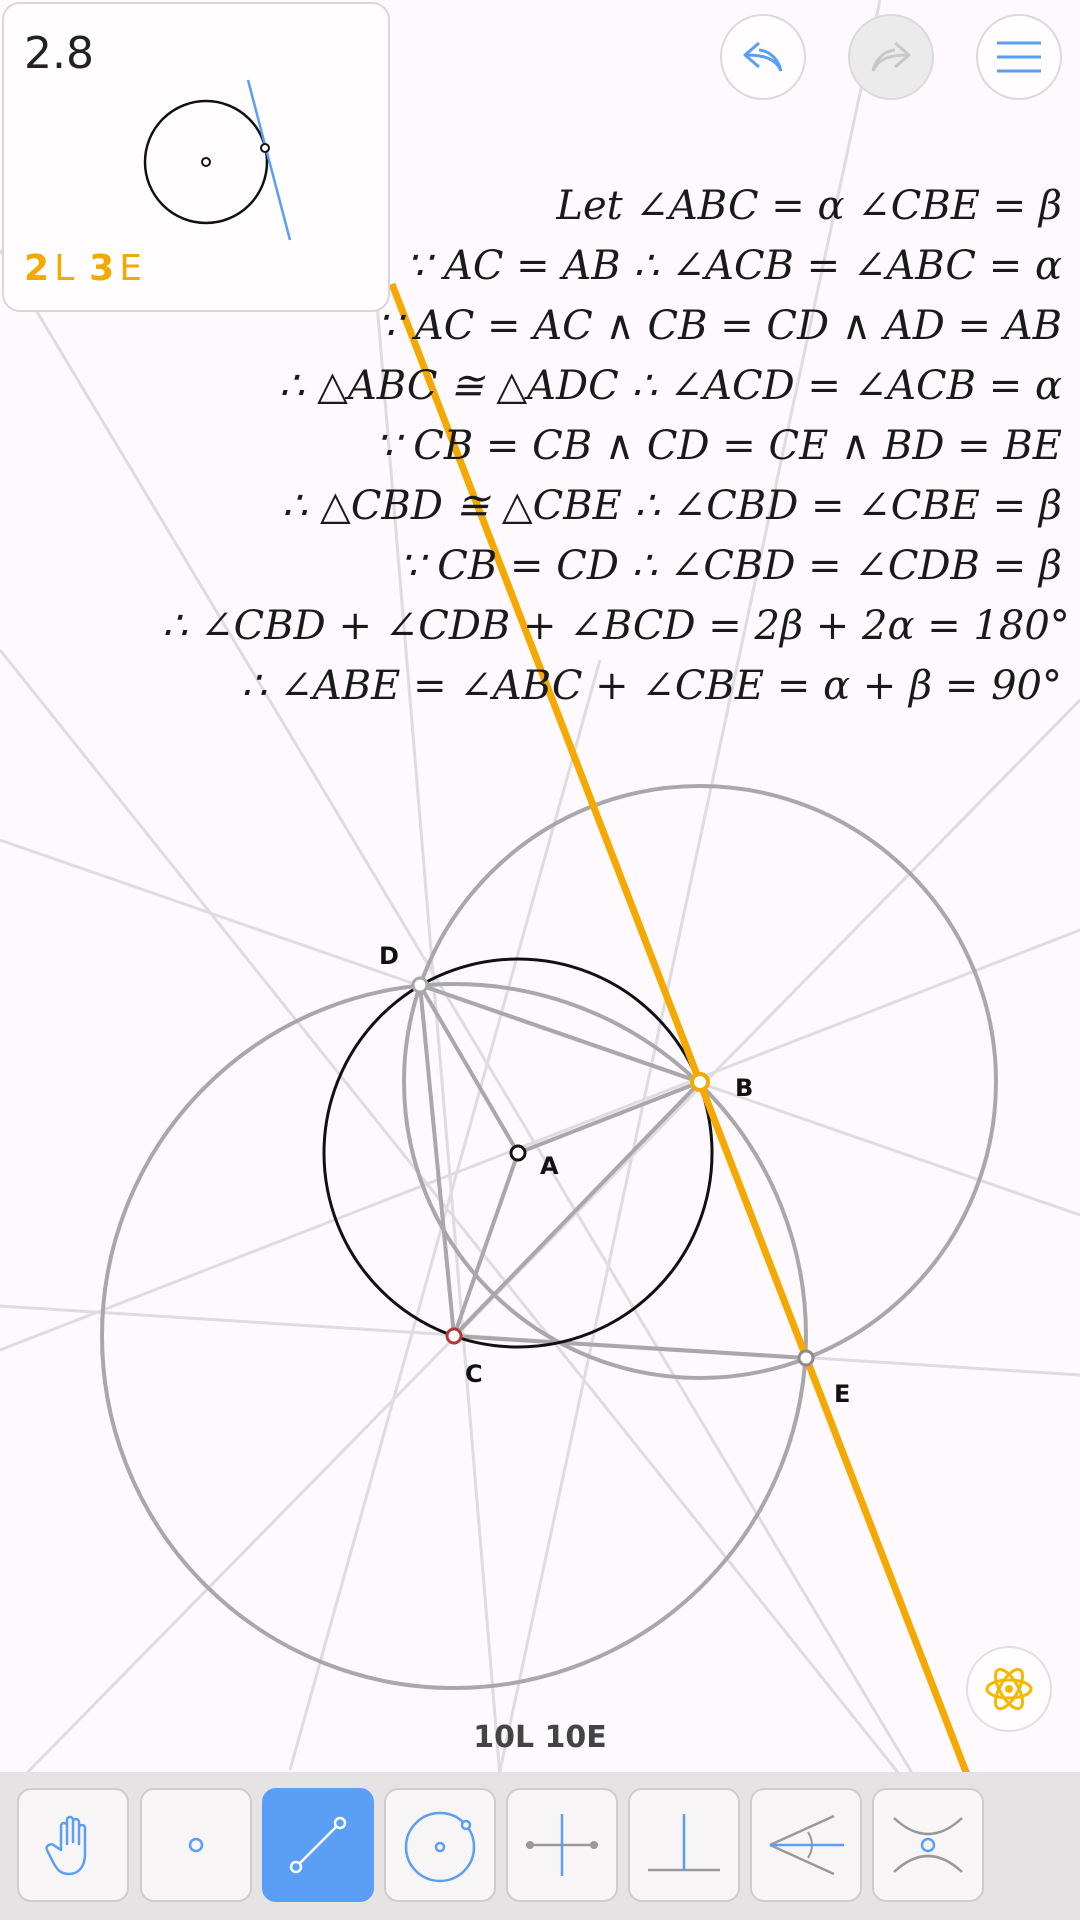 The height and width of the screenshot is (1920, 1080). Describe the element at coordinates (651, 686) in the screenshot. I see `proof-line: ∴ ∠ABE = ∠ABC + ∠CBE = α + β = 90°` at that location.